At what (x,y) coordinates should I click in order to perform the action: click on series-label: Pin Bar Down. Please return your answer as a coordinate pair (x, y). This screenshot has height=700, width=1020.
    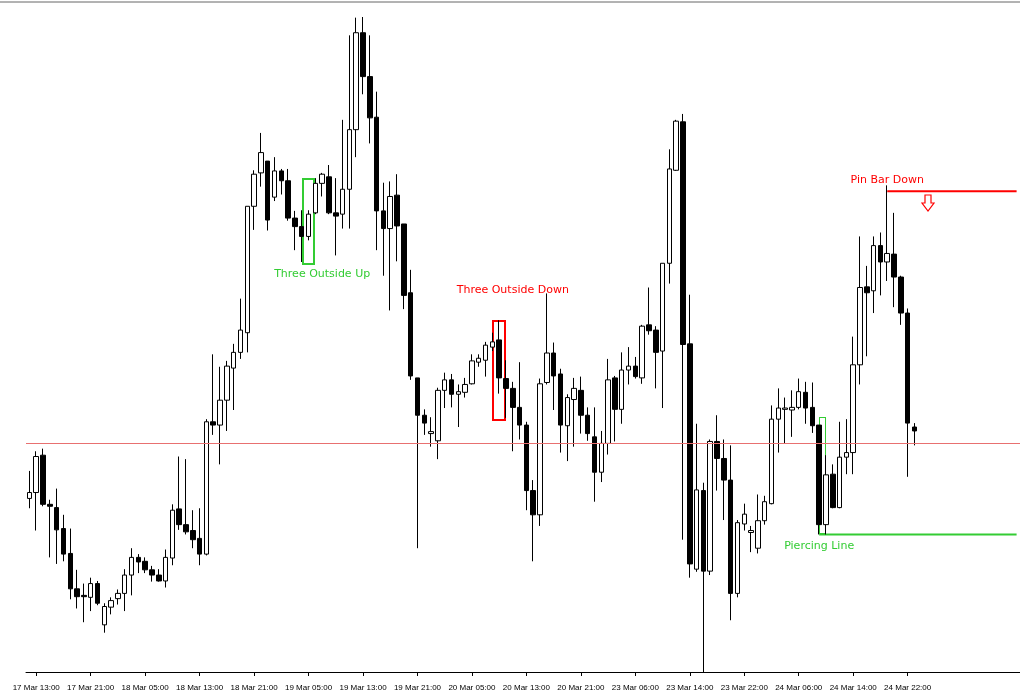
    Looking at the image, I should click on (887, 180).